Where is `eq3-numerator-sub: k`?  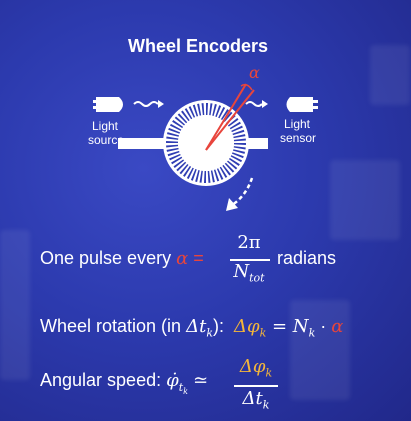 eq3-numerator-sub: k is located at coordinates (269, 373).